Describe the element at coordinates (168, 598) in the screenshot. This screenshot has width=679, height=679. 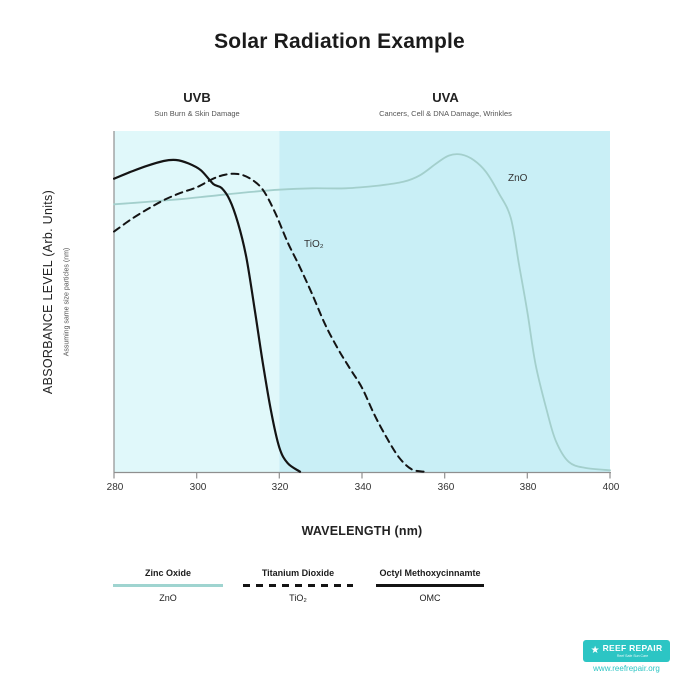
I see `legend-abbr-zno: ZnO` at that location.